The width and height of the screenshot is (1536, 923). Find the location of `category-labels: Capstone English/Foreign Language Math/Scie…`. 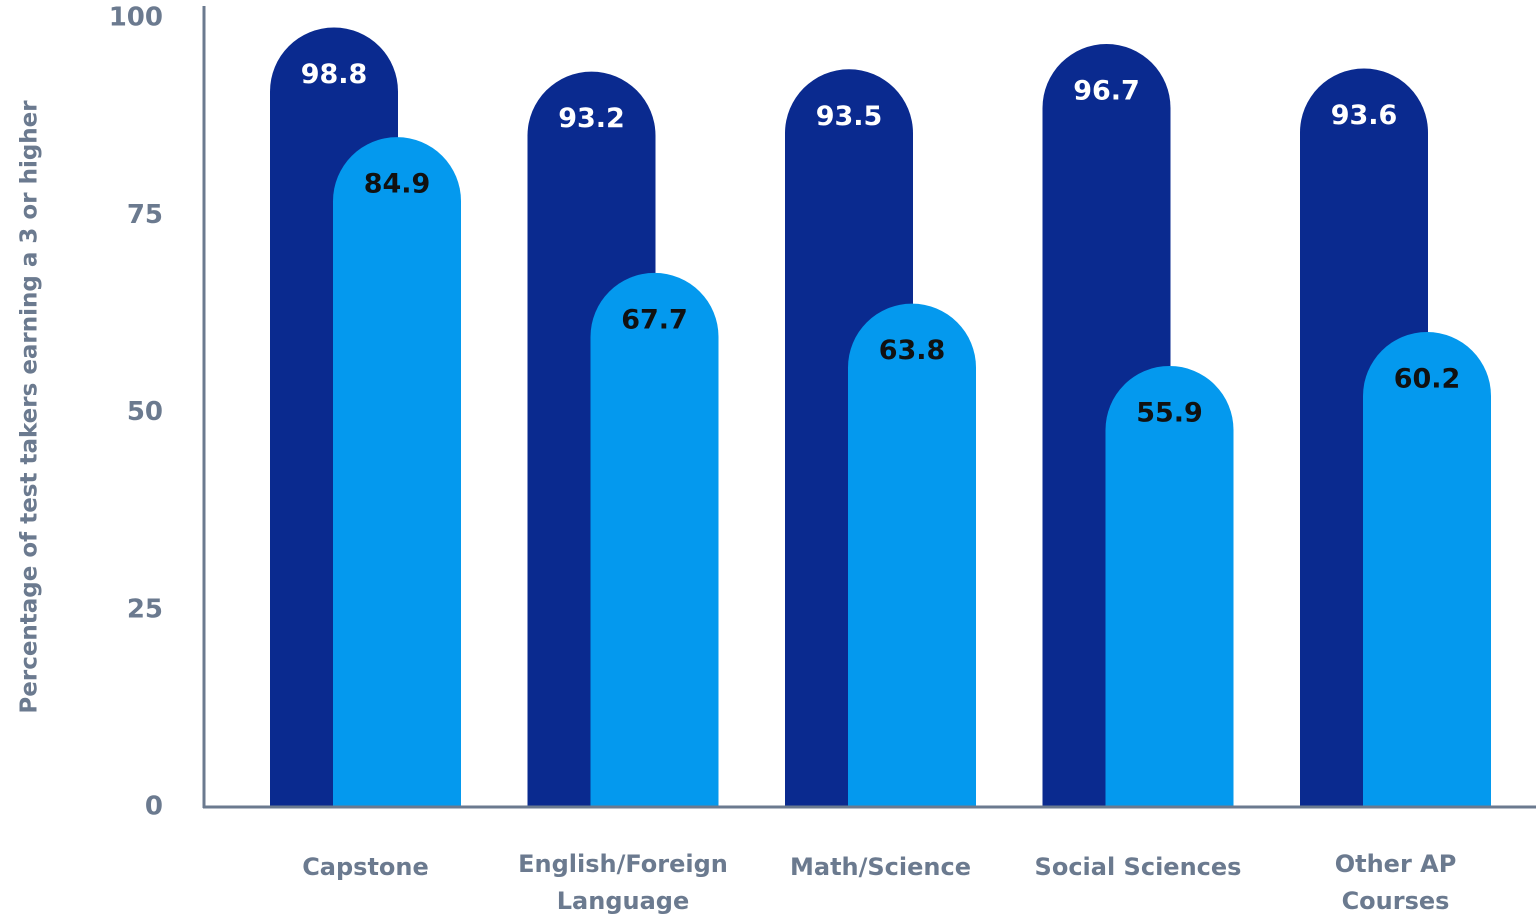

category-labels: Capstone English/Foreign Language Math/Scie… is located at coordinates (879, 882).